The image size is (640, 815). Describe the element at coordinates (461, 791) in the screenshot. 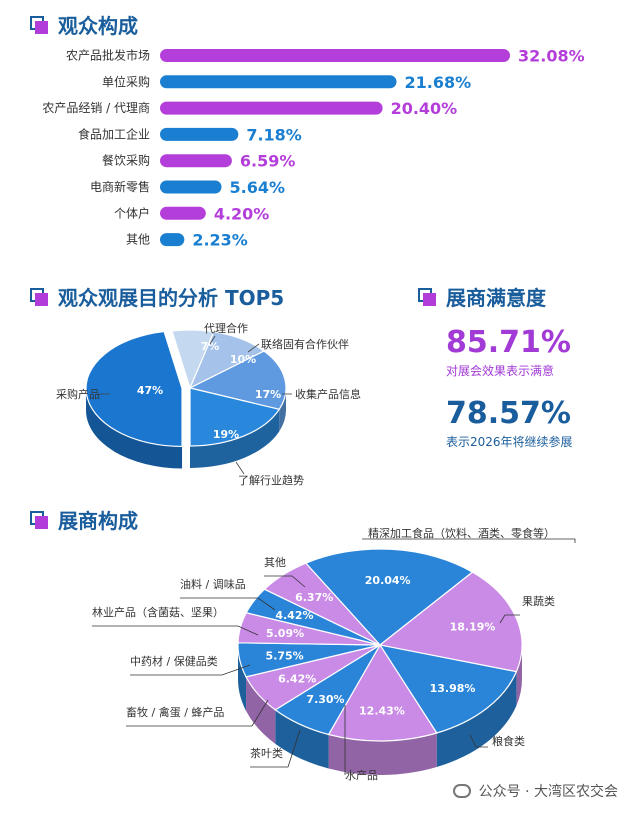

I see `wechat-icon` at that location.